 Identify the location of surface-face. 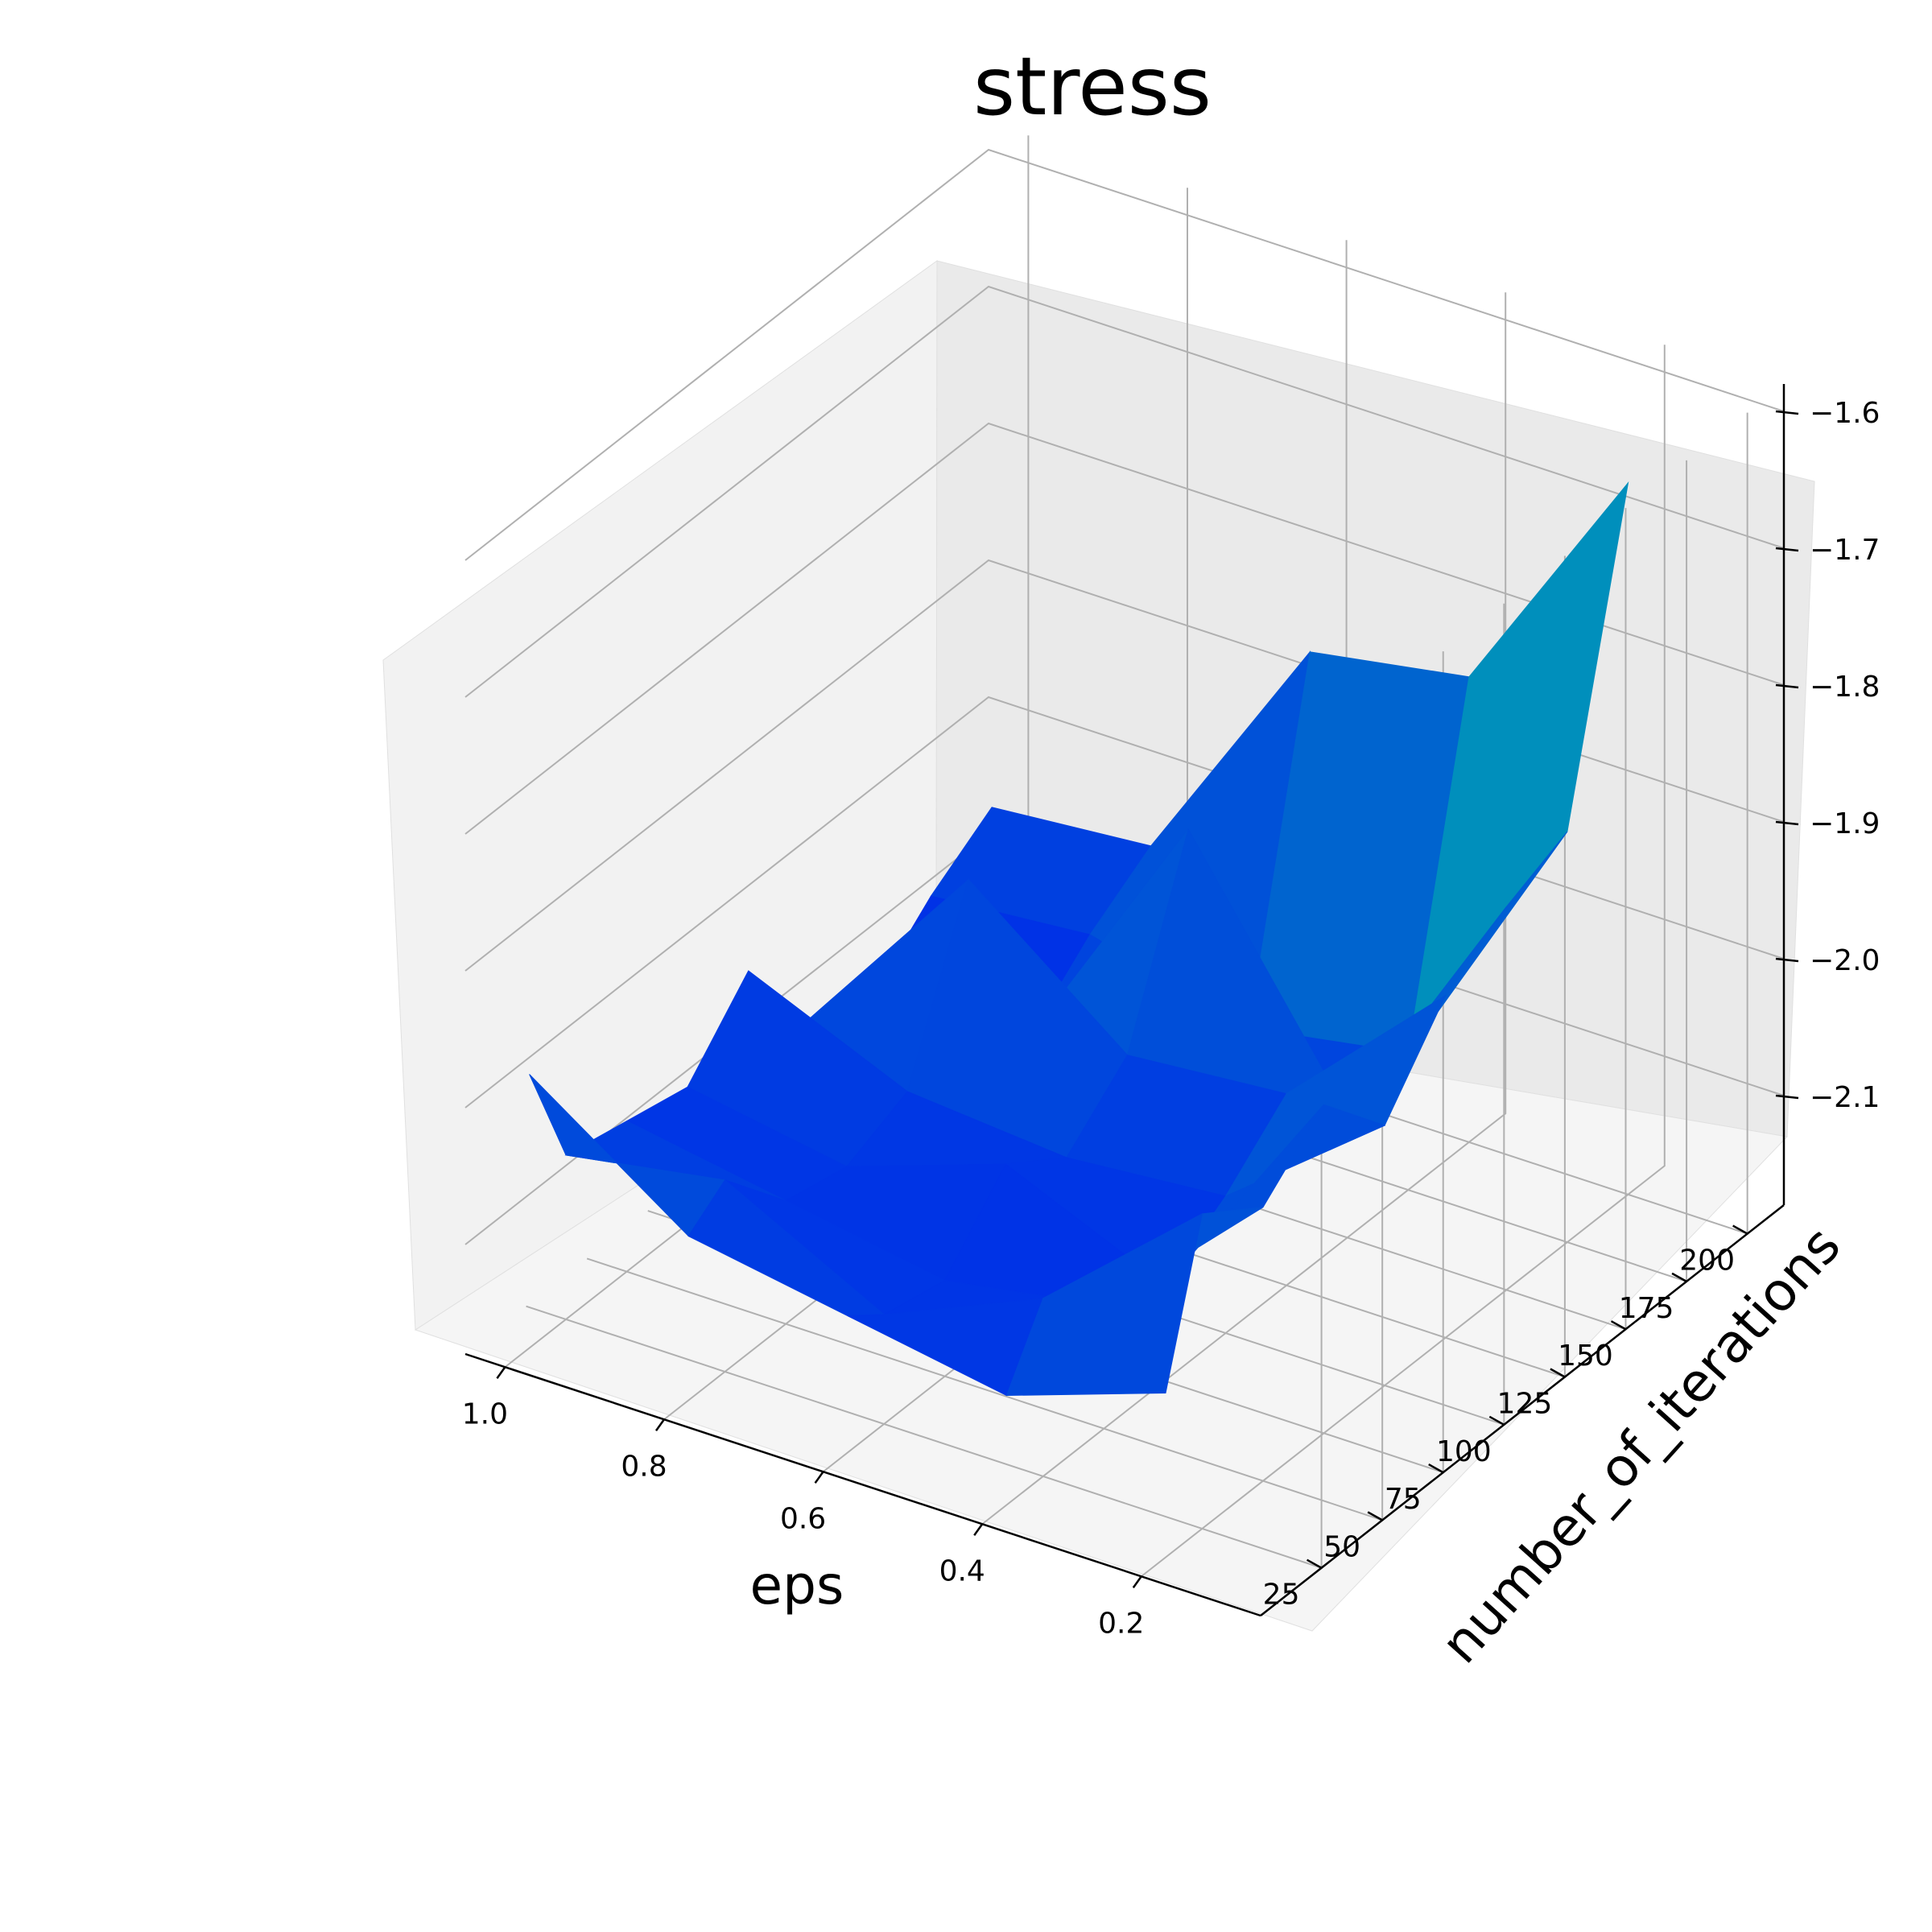
(1104, 1304).